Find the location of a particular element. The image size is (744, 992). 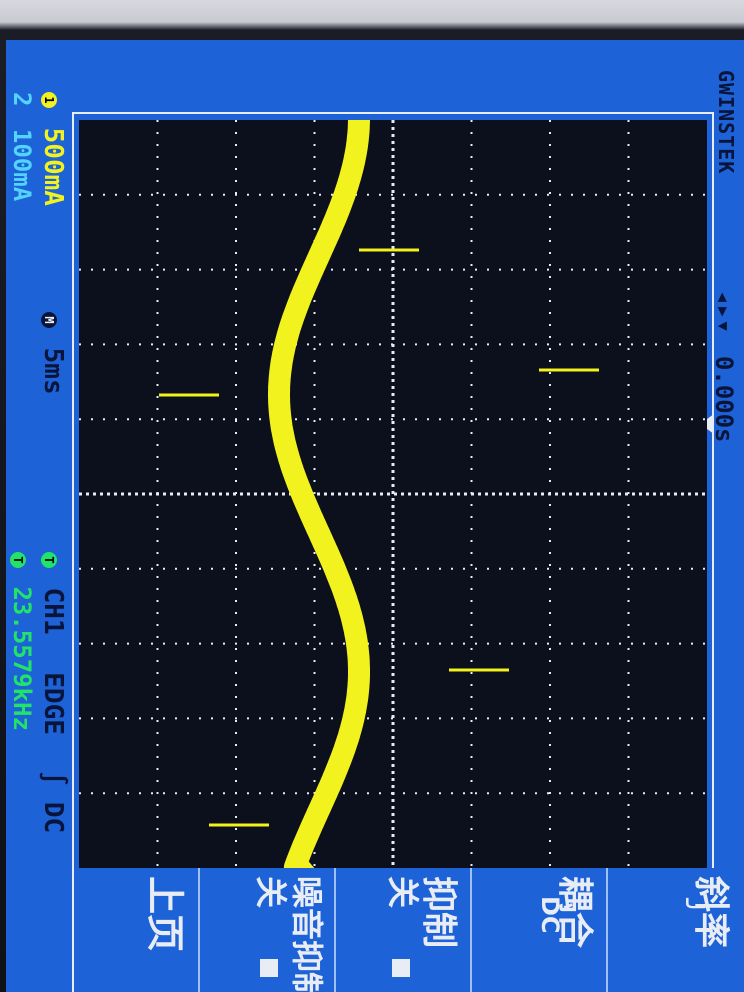

softkey-reject-value: 关 is located at coordinates (405, 927).